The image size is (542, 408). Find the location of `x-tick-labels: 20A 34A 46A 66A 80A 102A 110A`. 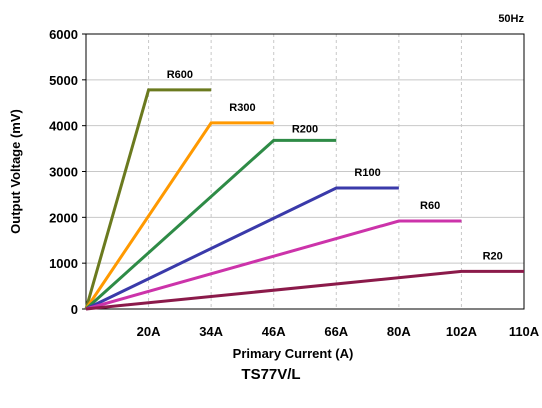

x-tick-labels: 20A 34A 46A 66A 80A 102A 110A is located at coordinates (338, 331).